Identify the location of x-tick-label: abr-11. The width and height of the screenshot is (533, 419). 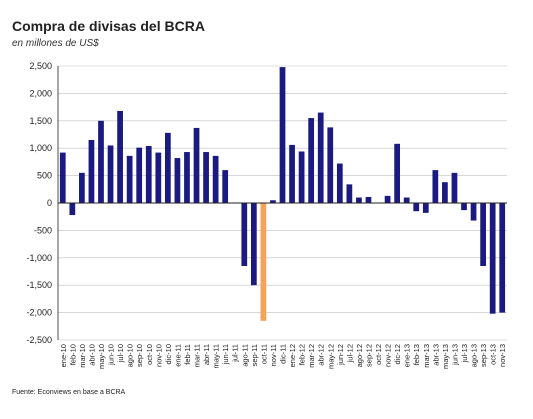
(206, 354).